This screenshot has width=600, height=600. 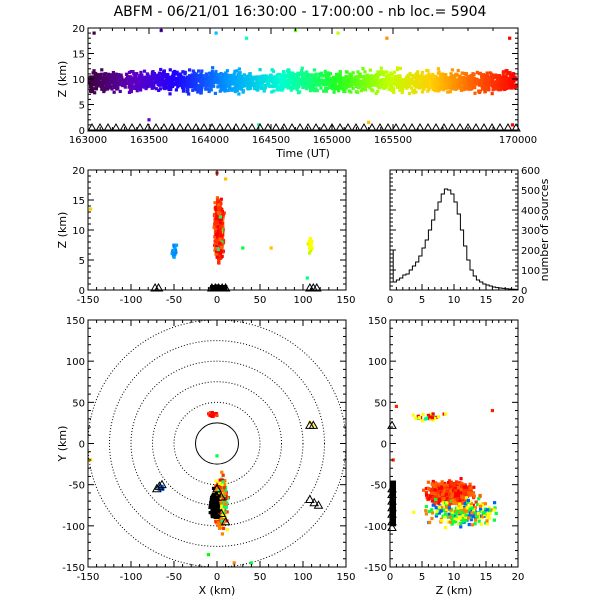 What do you see at coordinates (544, 229) in the screenshot?
I see `height-histogram-ylabel: number of sources` at bounding box center [544, 229].